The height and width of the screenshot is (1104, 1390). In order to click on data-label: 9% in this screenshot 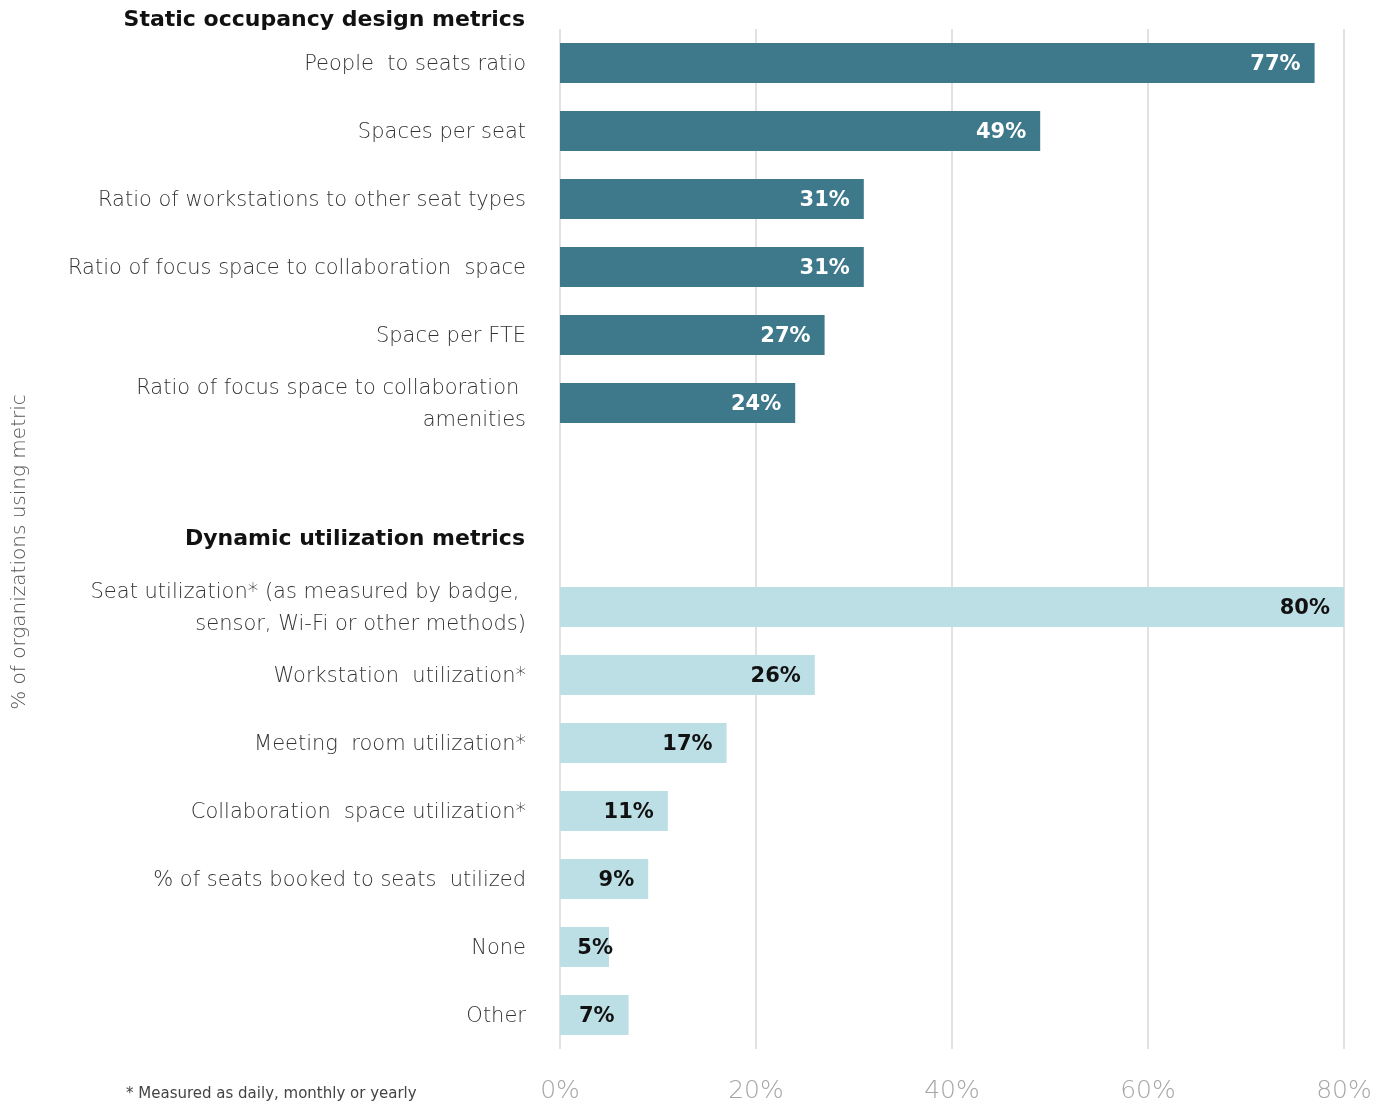, I will do `click(616, 879)`.